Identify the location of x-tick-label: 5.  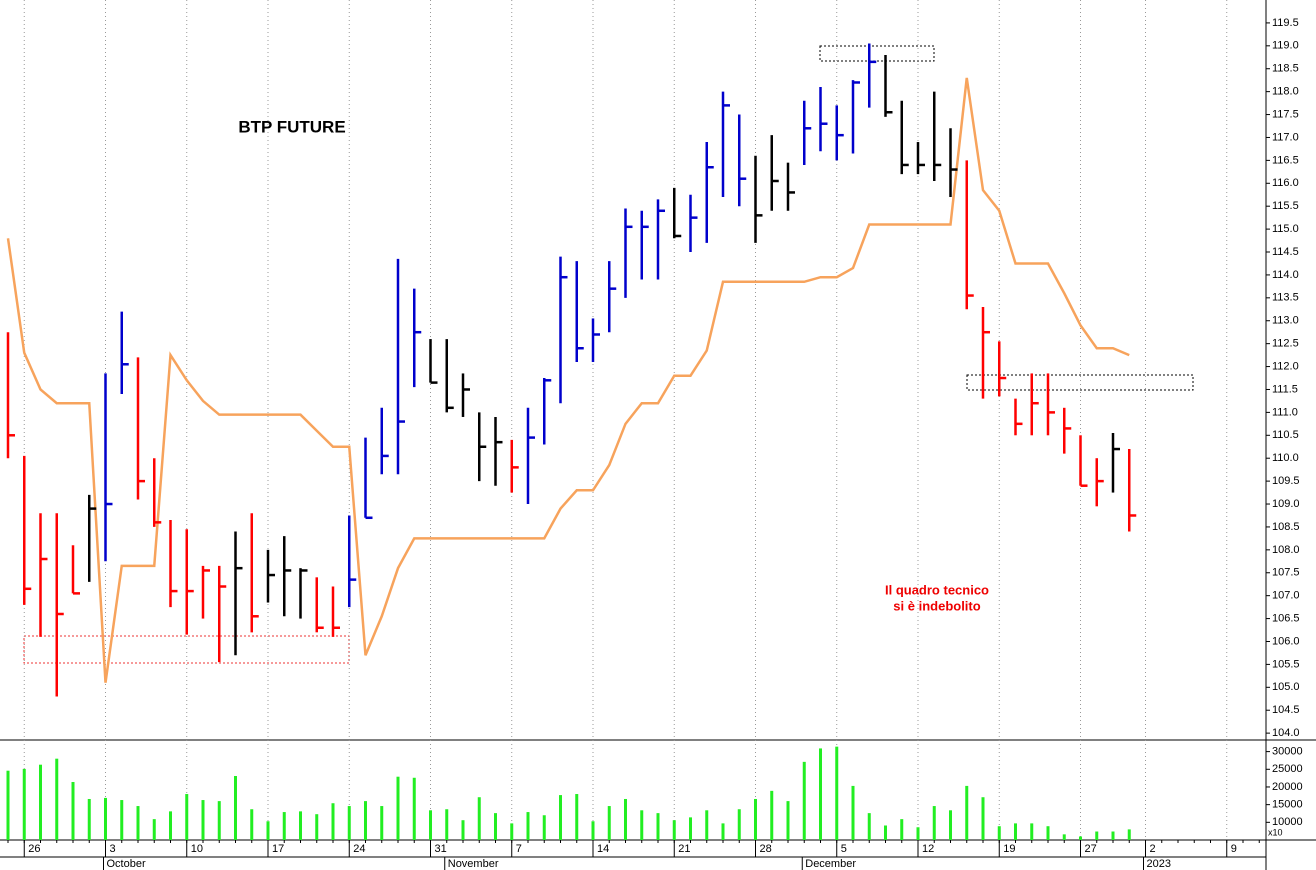
(844, 849).